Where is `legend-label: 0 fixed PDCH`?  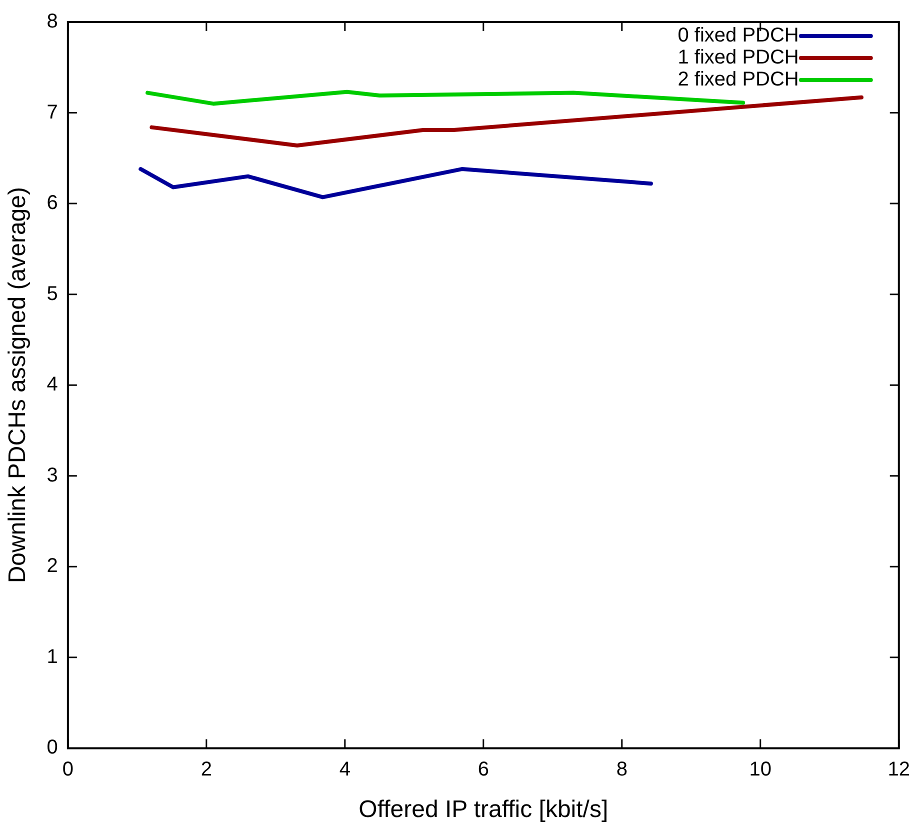
legend-label: 0 fixed PDCH is located at coordinates (738, 35).